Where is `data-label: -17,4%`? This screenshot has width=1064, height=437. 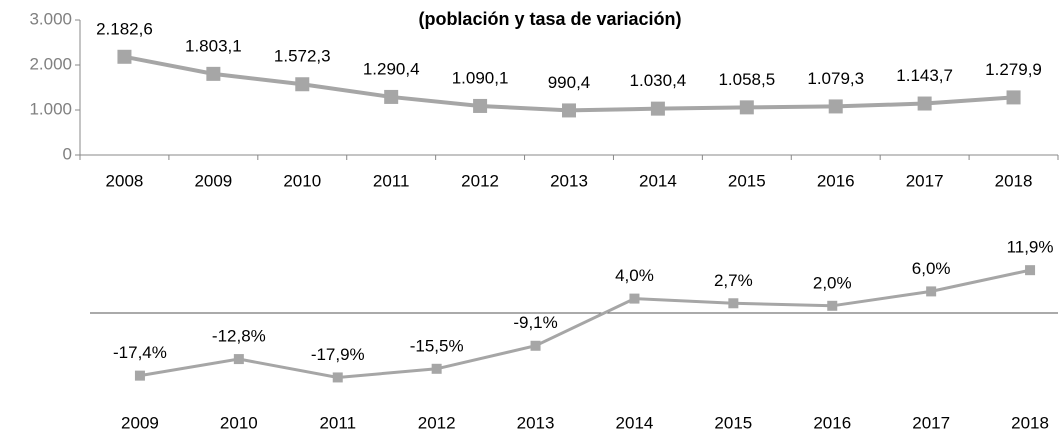 data-label: -17,4% is located at coordinates (140, 352).